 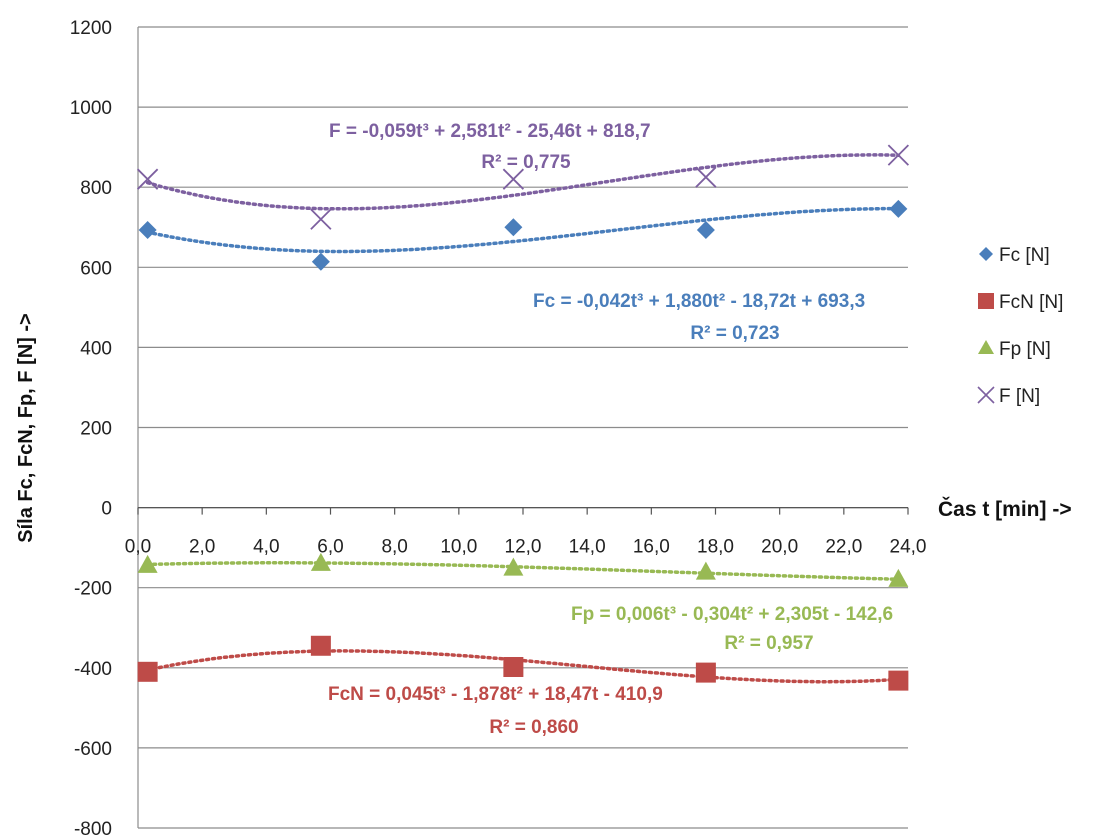 What do you see at coordinates (779, 547) in the screenshot?
I see `x-tick-label: 20,0` at bounding box center [779, 547].